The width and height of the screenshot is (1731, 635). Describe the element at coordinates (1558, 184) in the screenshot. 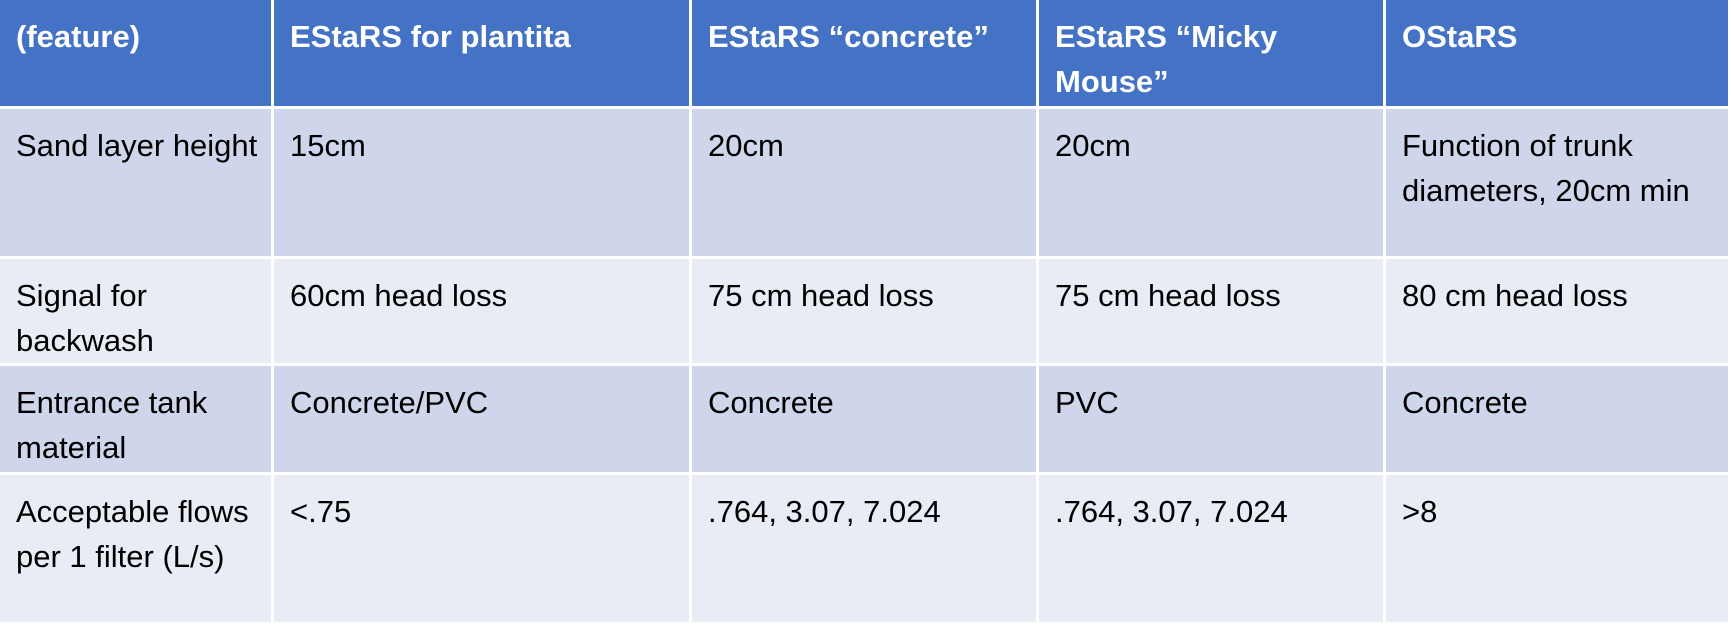

I see `table-cell: Function of trunk diameters, 20cm min` at that location.